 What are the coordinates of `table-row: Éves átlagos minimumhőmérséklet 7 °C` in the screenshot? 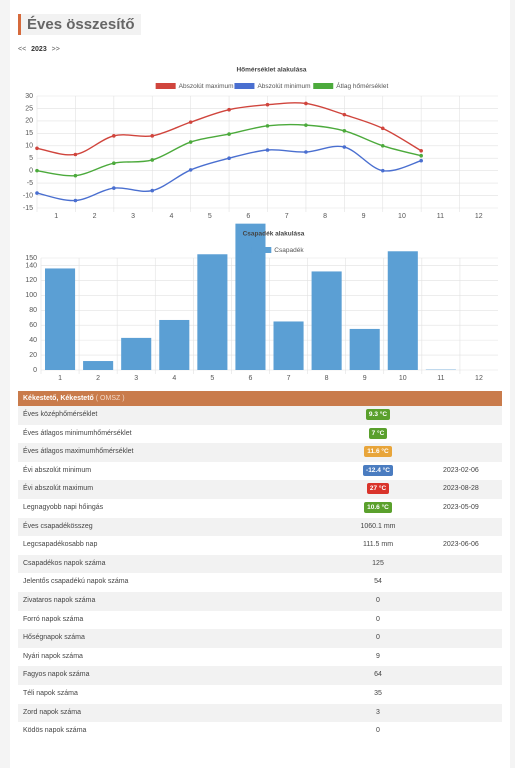 It's located at (260, 434).